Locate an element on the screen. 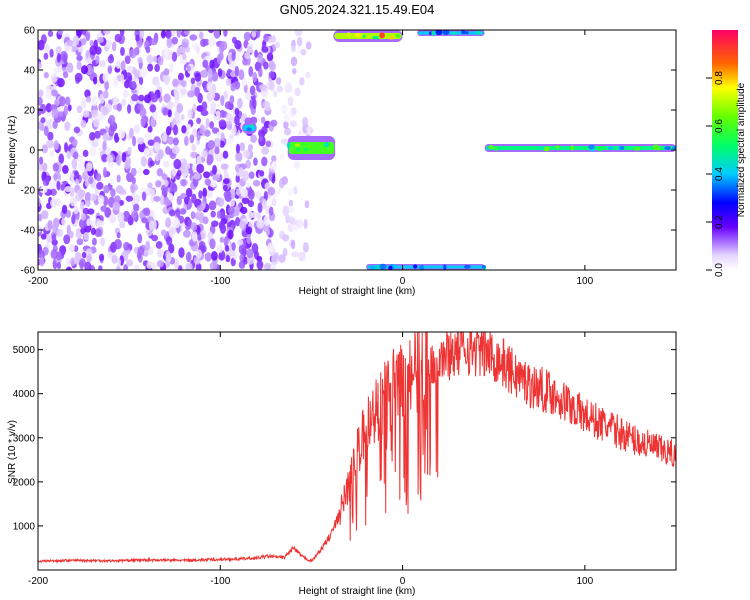  snr-y-tick-label: 3000 is located at coordinates (24, 438).